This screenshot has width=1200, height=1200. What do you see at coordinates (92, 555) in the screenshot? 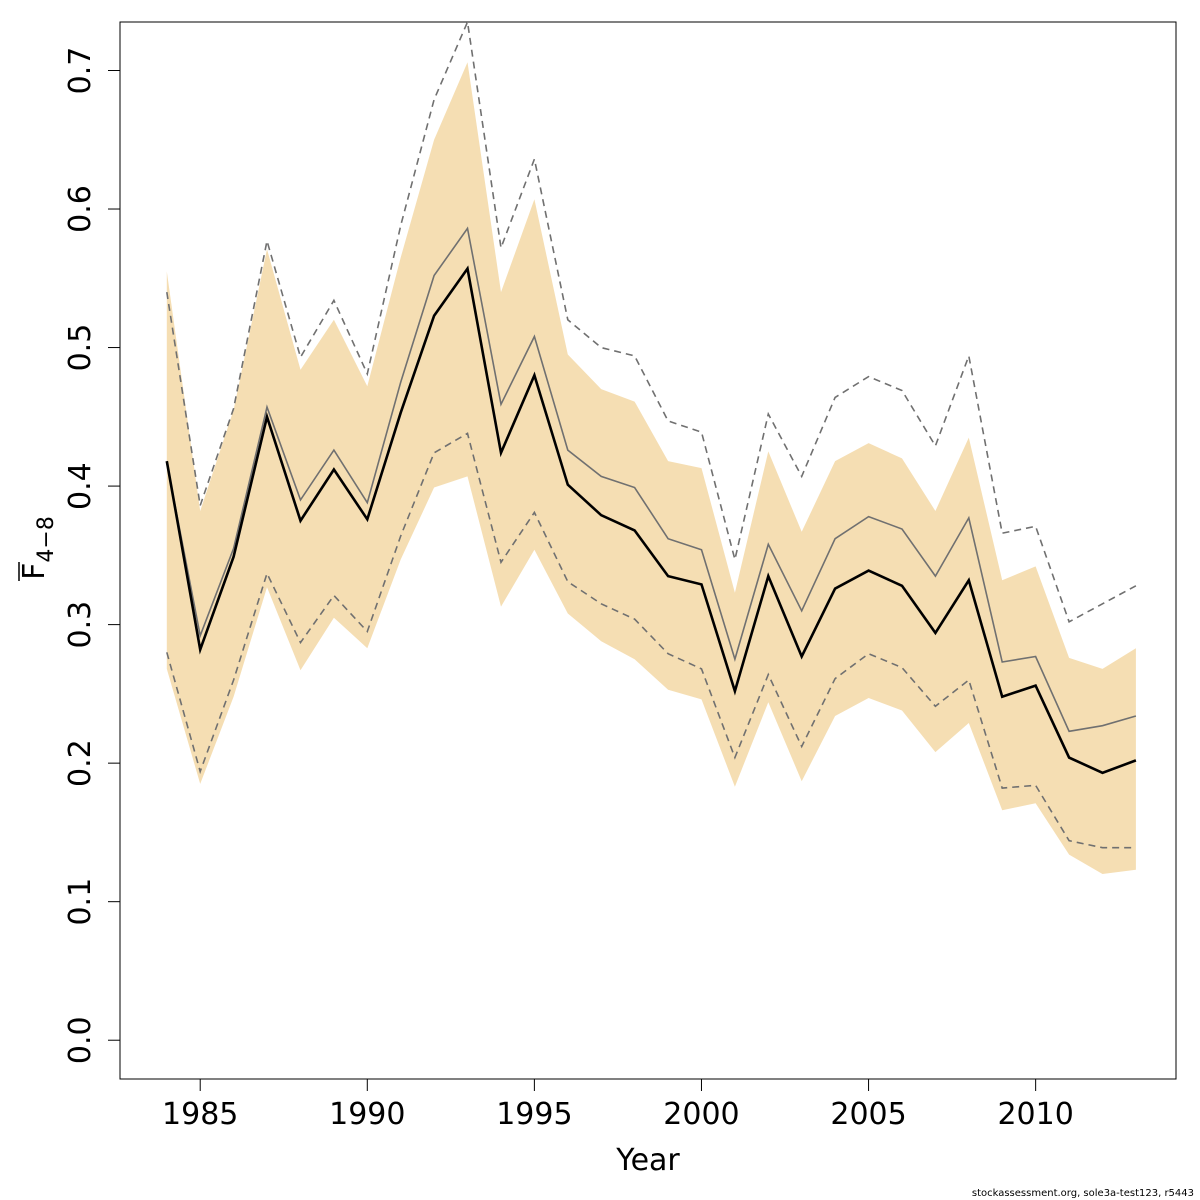
I see `y-axis: 0.0 0.1 0.2 0.3 0.4 0.5 0.6 0.7` at bounding box center [92, 555].